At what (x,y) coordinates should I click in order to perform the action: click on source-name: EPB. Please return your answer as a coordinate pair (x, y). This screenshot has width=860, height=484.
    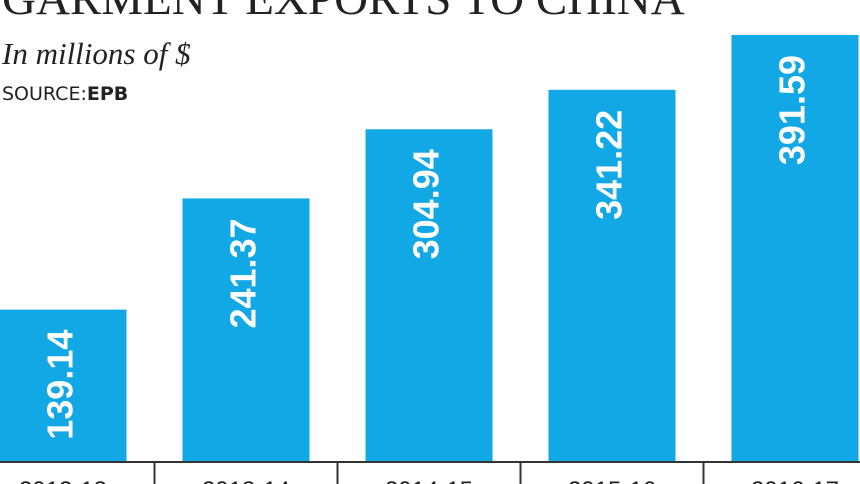
    Looking at the image, I should click on (107, 94).